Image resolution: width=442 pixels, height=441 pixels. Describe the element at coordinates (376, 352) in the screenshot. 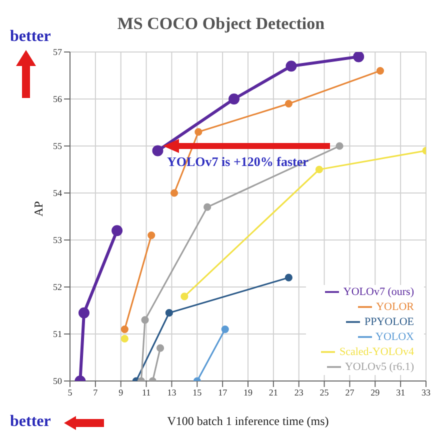

I see `legend-label: Scaled-YOLOv4` at that location.